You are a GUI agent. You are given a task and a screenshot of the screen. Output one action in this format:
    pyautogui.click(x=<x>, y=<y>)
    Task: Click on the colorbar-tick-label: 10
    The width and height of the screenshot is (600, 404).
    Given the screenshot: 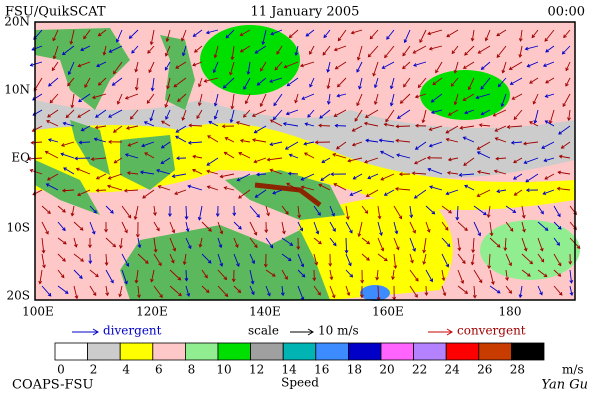 What is the action you would take?
    pyautogui.click(x=223, y=370)
    